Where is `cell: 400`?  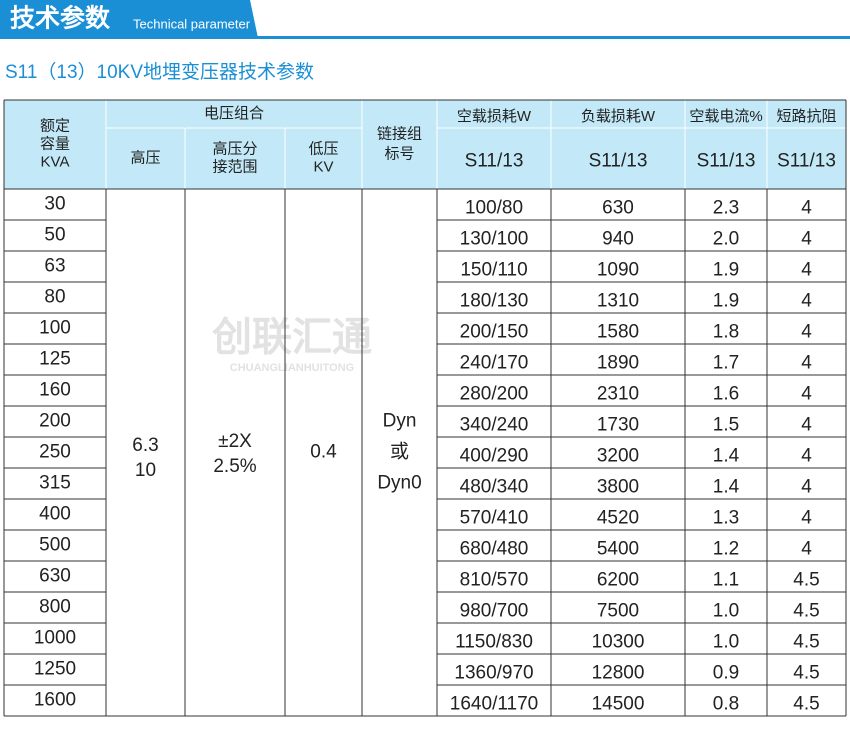
cell: 400 is located at coordinates (55, 514).